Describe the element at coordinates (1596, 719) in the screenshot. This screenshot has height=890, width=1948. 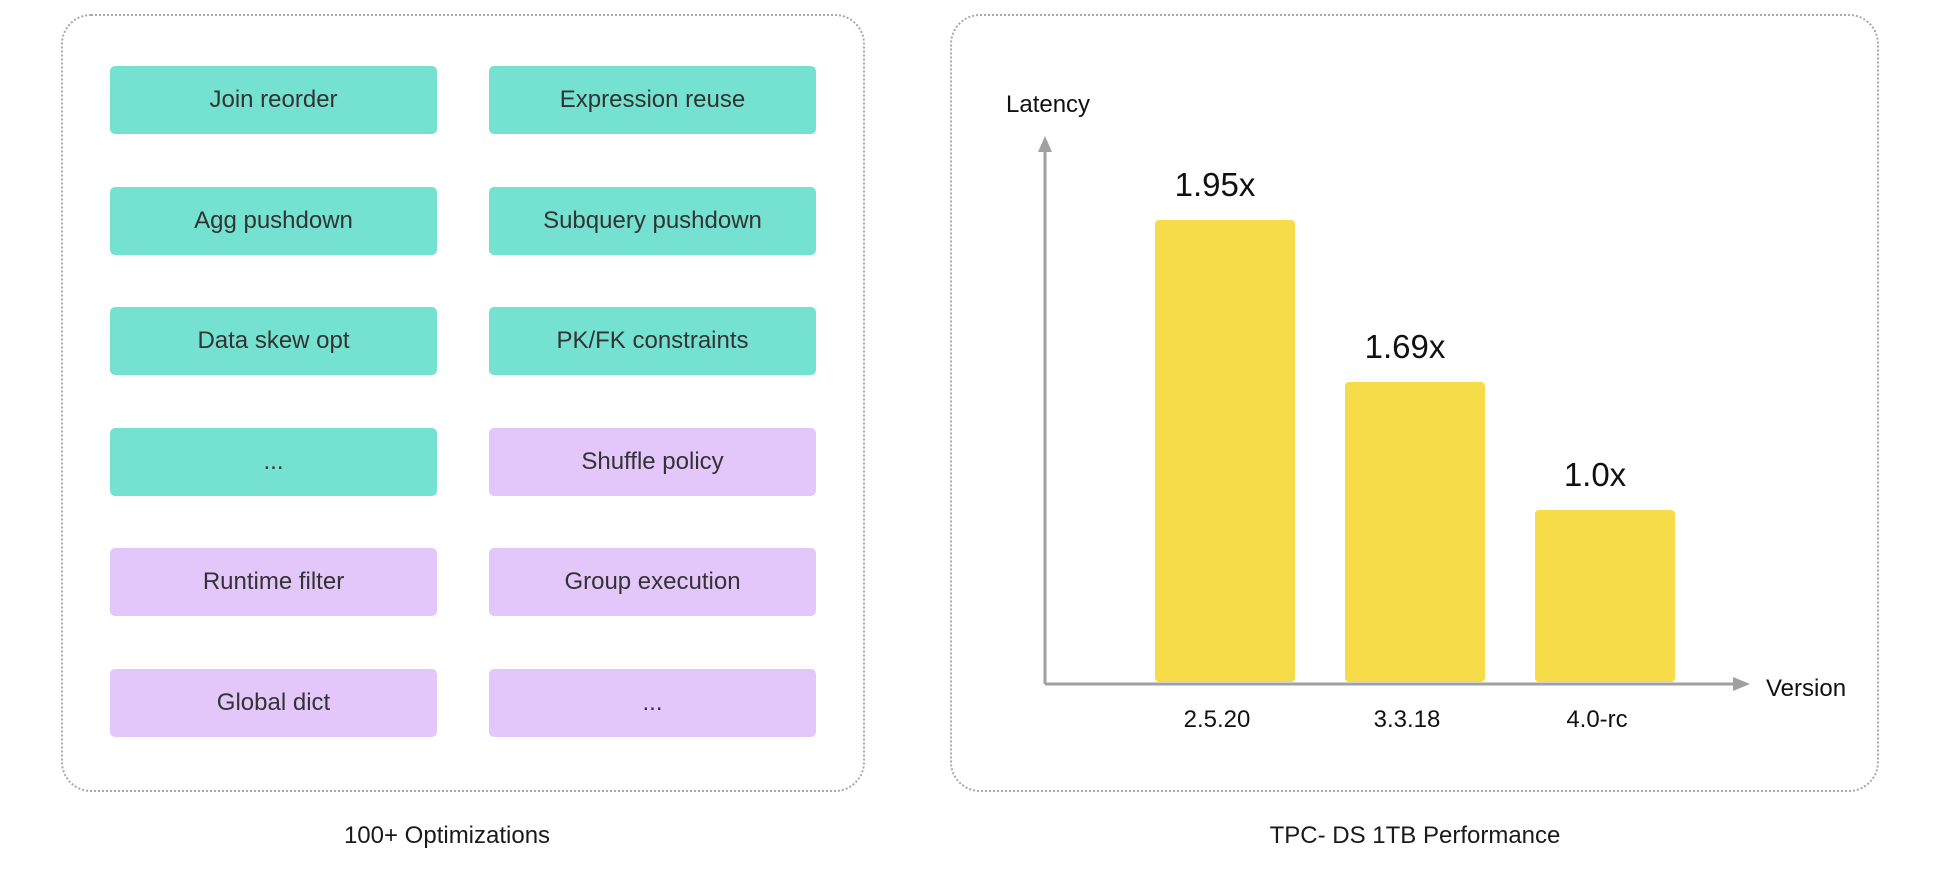
I see `x-tick-label: 4.0-rc` at that location.